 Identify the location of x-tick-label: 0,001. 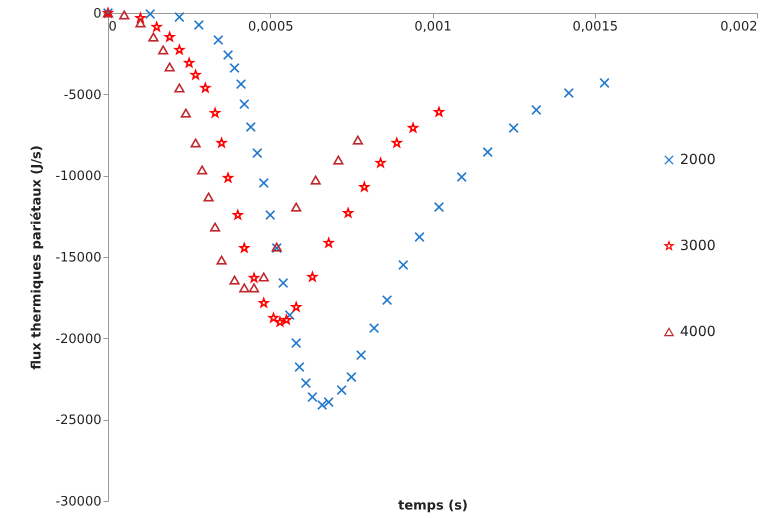
(433, 27).